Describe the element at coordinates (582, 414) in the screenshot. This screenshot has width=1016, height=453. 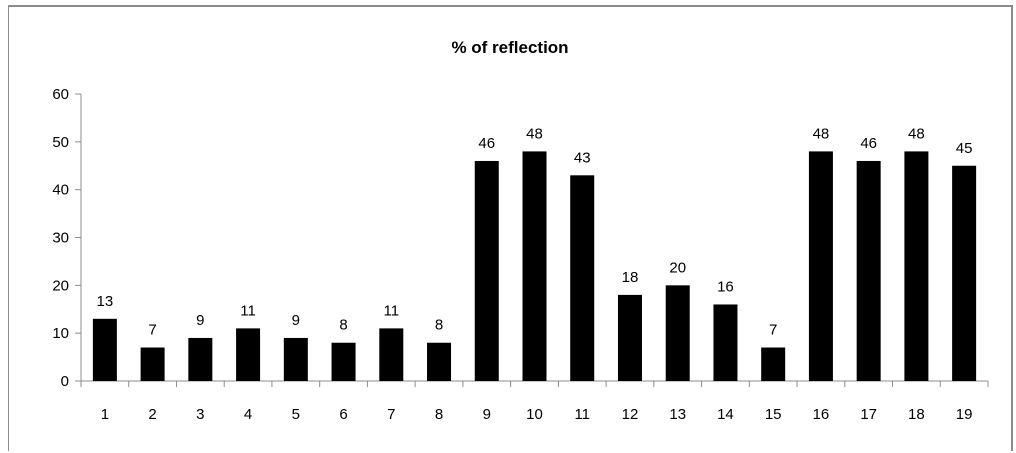
I see `x-tick-label: 11` at that location.